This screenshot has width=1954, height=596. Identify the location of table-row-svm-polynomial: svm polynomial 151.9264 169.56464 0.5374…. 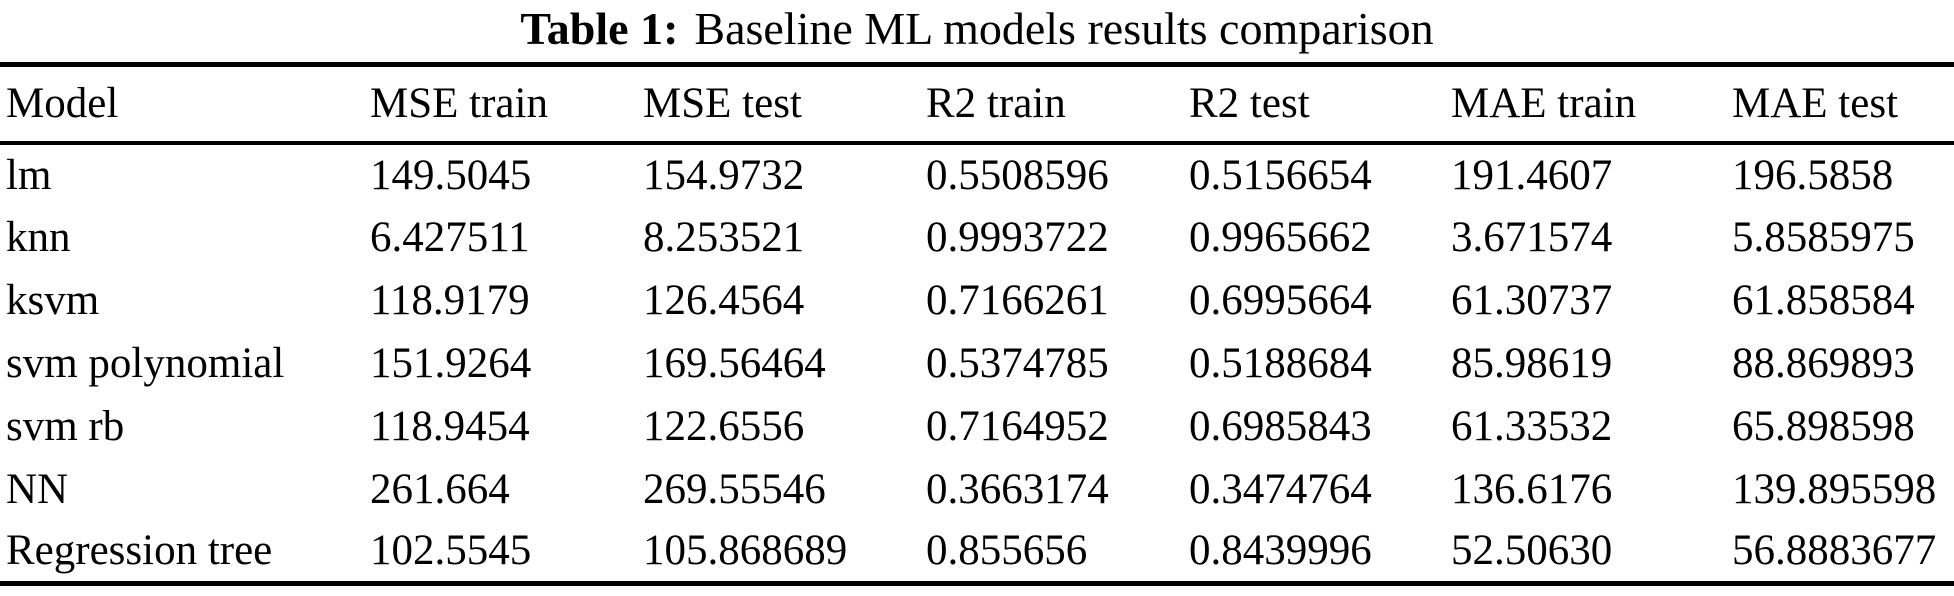
(977, 363).